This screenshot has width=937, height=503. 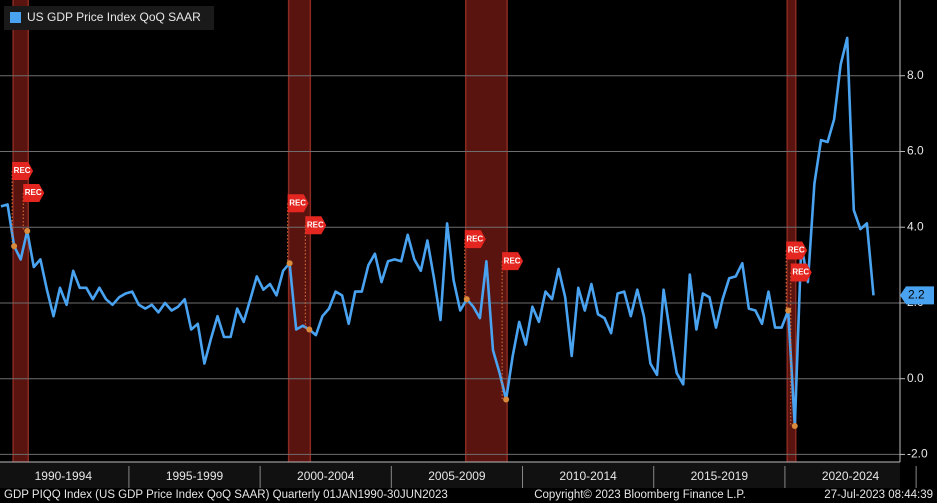 I want to click on x-tick-label: 2020-2024, so click(x=851, y=476).